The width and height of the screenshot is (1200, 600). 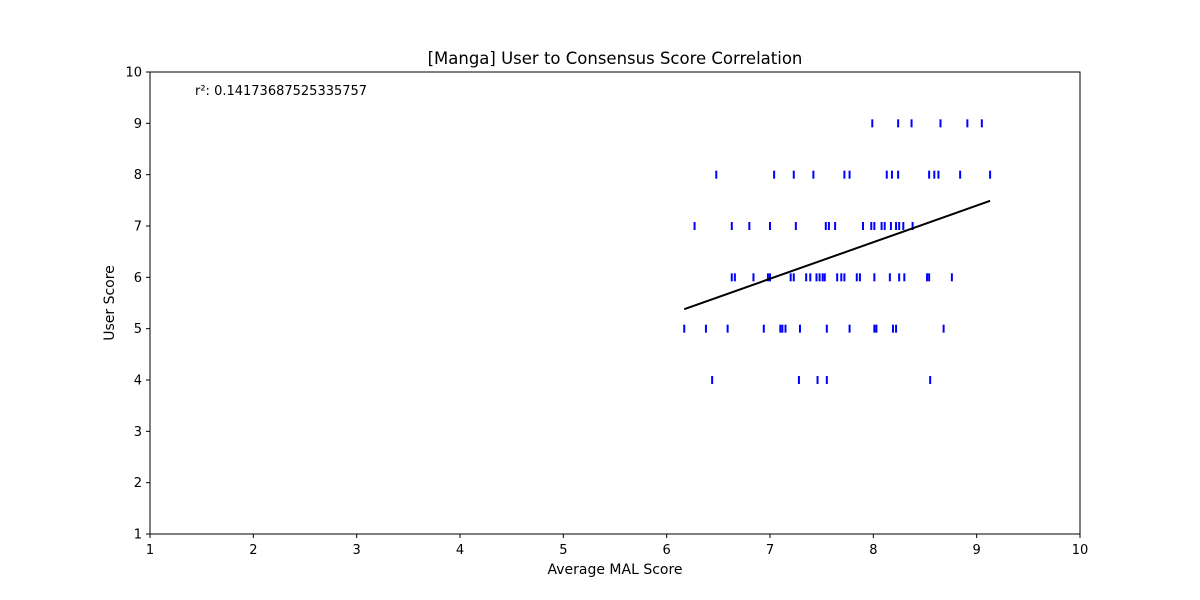 What do you see at coordinates (138, 278) in the screenshot?
I see `y-tick-label-6: 6` at bounding box center [138, 278].